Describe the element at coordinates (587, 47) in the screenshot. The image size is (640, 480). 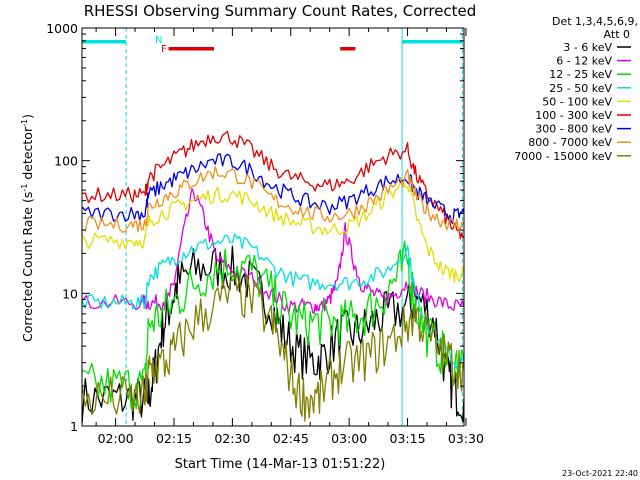
I see `legend-label-0: 3 - 6 keV` at that location.